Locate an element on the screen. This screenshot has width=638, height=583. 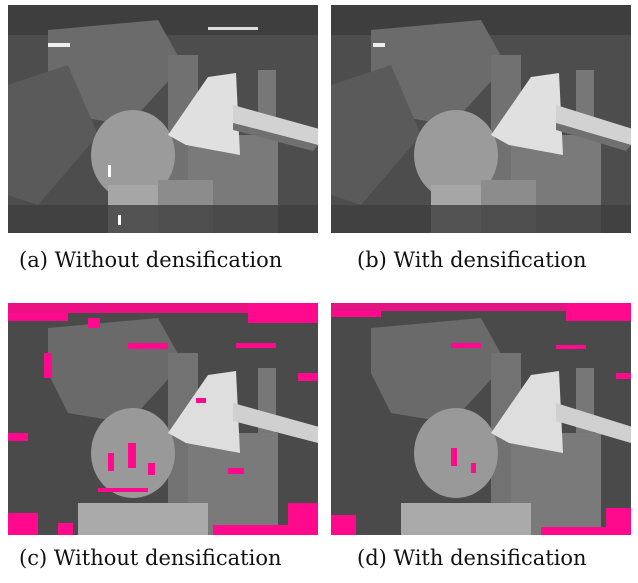
caption-d: (d) With densification is located at coordinates (472, 558).